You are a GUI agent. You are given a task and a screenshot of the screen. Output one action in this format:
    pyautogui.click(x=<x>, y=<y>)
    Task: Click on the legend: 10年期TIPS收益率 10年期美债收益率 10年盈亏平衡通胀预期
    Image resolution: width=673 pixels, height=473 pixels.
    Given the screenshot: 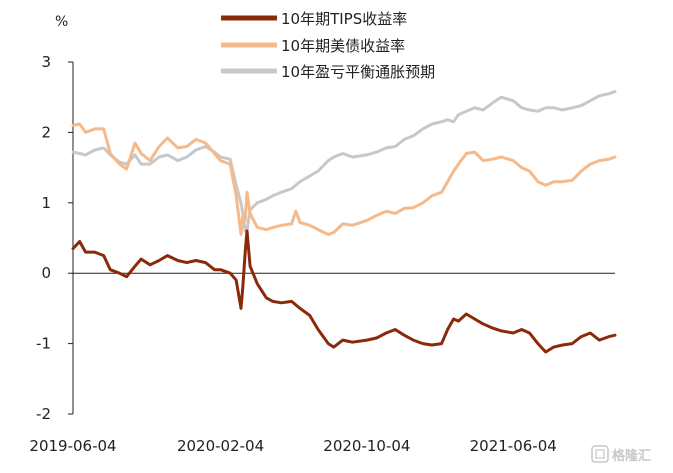 What is the action you would take?
    pyautogui.click(x=328, y=45)
    